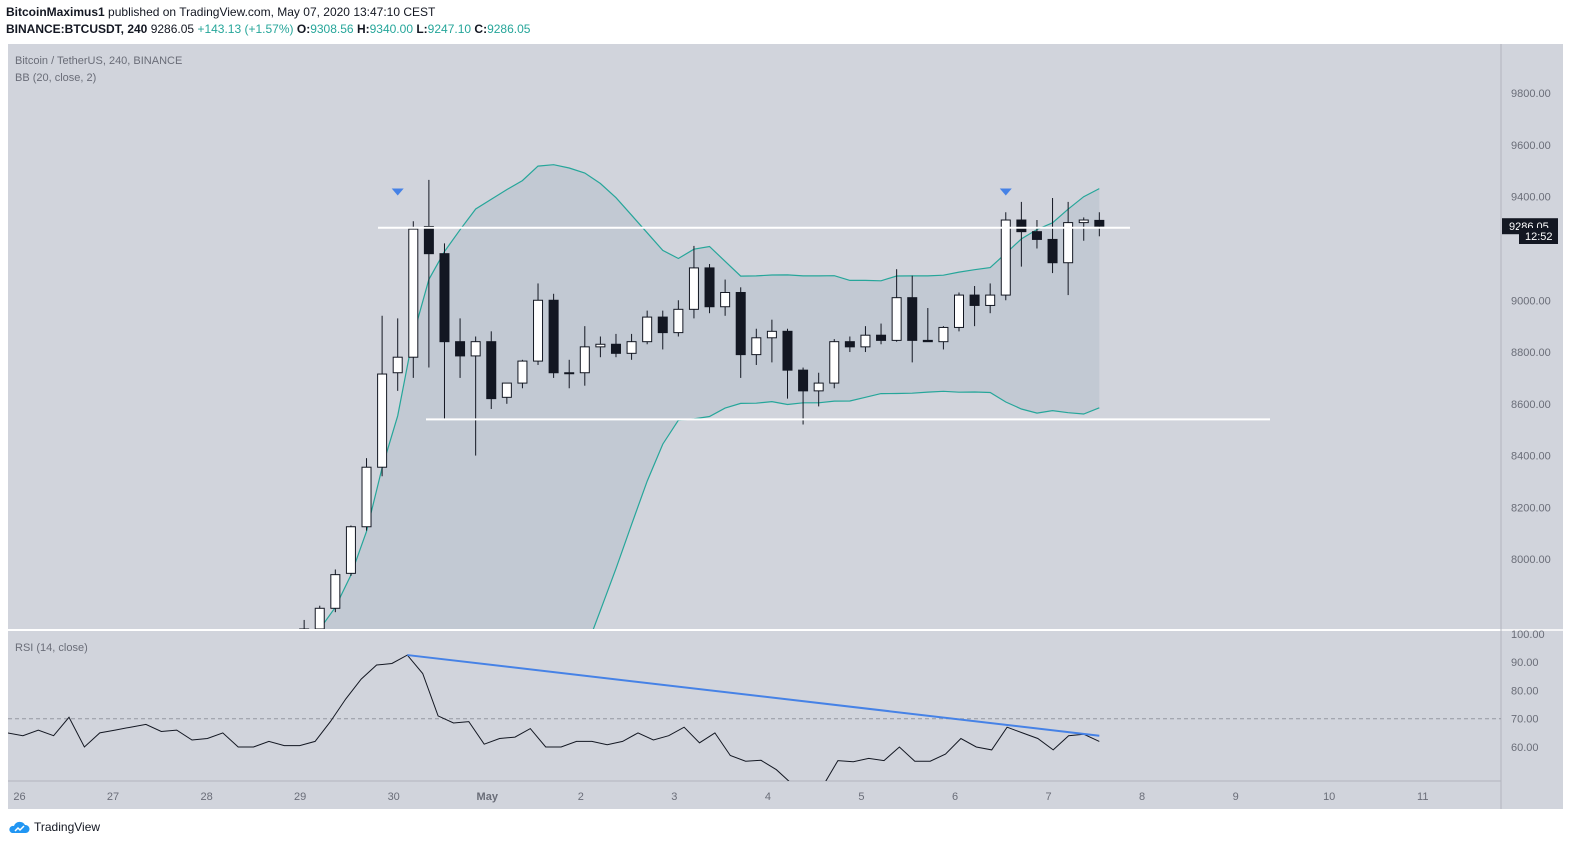 The image size is (1572, 849). What do you see at coordinates (303, 29) in the screenshot?
I see `open-label: O:` at bounding box center [303, 29].